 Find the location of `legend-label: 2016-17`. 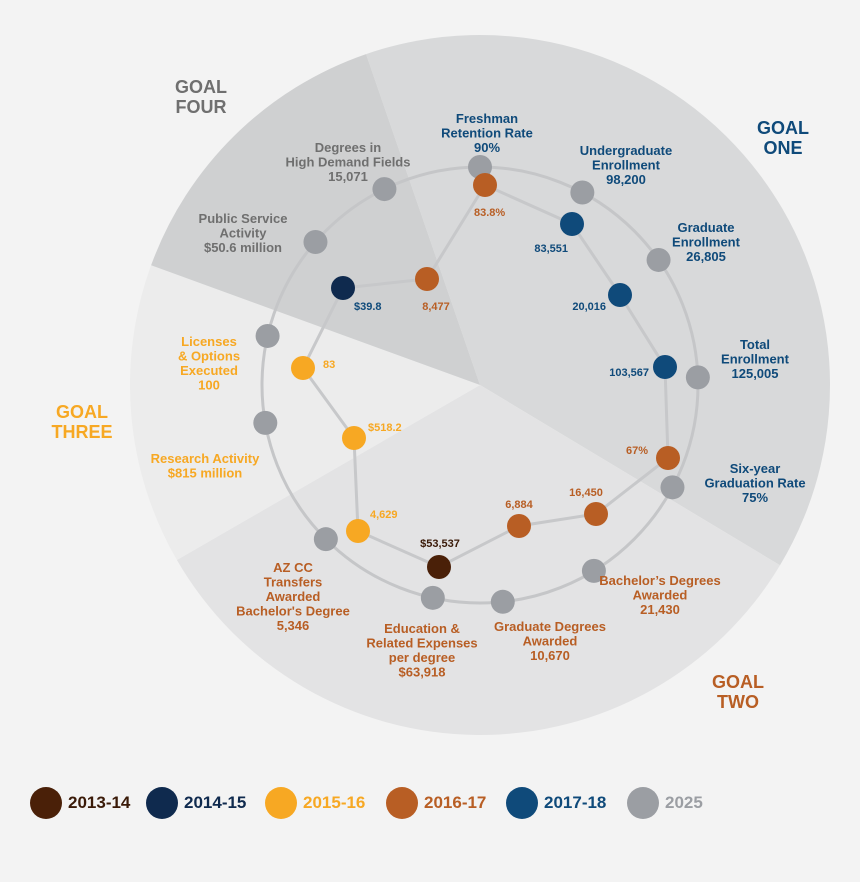

legend-label: 2016-17 is located at coordinates (455, 802).